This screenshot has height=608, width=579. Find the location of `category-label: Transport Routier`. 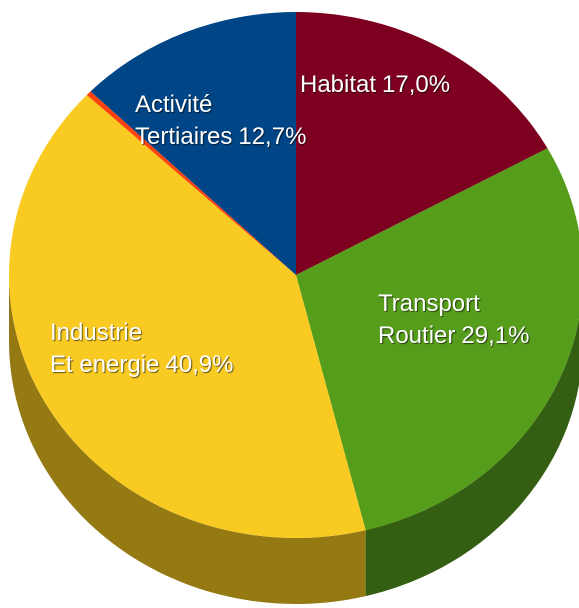

category-label: Transport Routier is located at coordinates (429, 319).